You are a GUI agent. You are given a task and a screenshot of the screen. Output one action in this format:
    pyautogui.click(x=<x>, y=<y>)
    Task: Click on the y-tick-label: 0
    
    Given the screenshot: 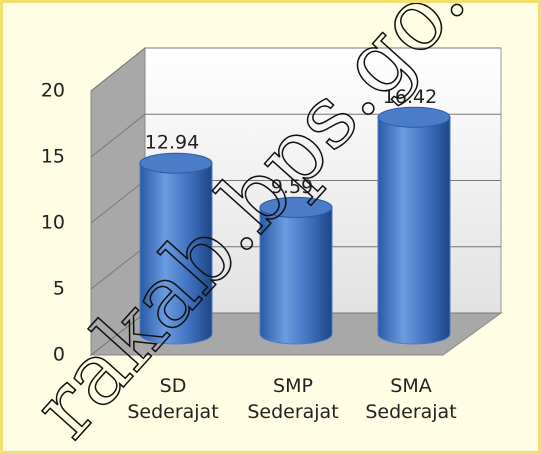 What is the action you would take?
    pyautogui.click(x=59, y=355)
    